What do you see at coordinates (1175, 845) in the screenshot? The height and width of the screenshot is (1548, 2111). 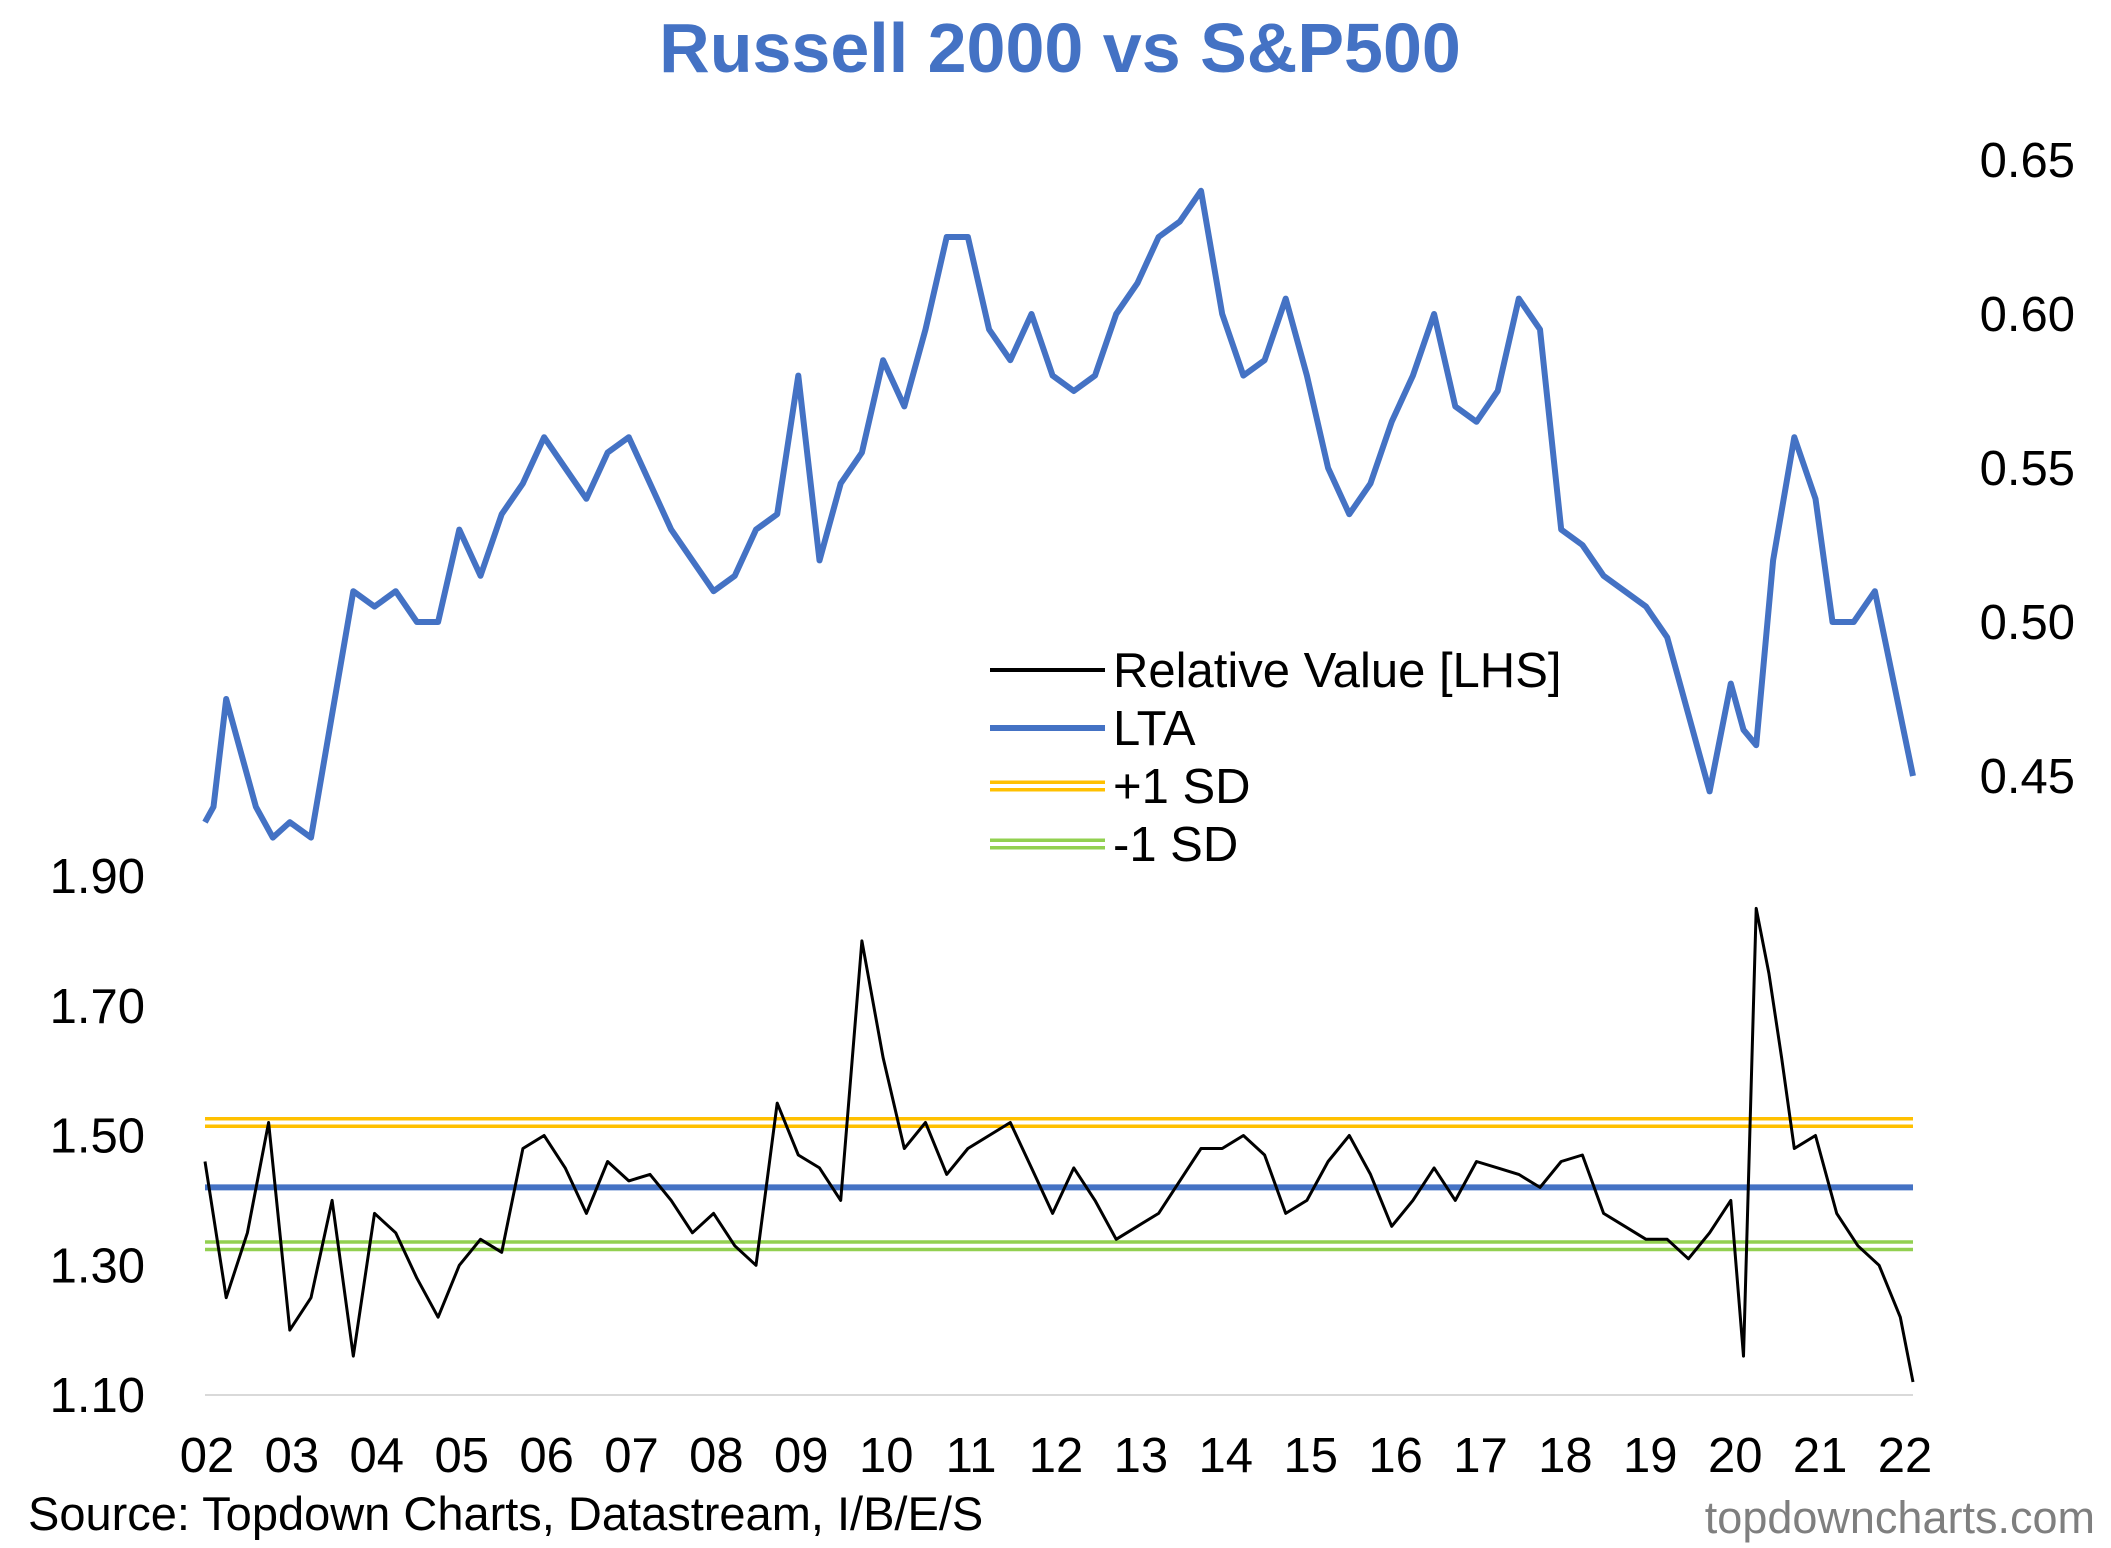 I see `legend-label: -1 SD` at bounding box center [1175, 845].